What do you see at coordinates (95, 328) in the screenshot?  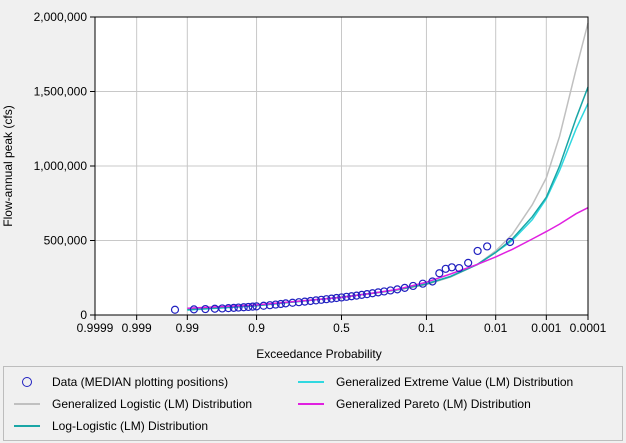 I see `x-tick-label: 0.9999` at bounding box center [95, 328].